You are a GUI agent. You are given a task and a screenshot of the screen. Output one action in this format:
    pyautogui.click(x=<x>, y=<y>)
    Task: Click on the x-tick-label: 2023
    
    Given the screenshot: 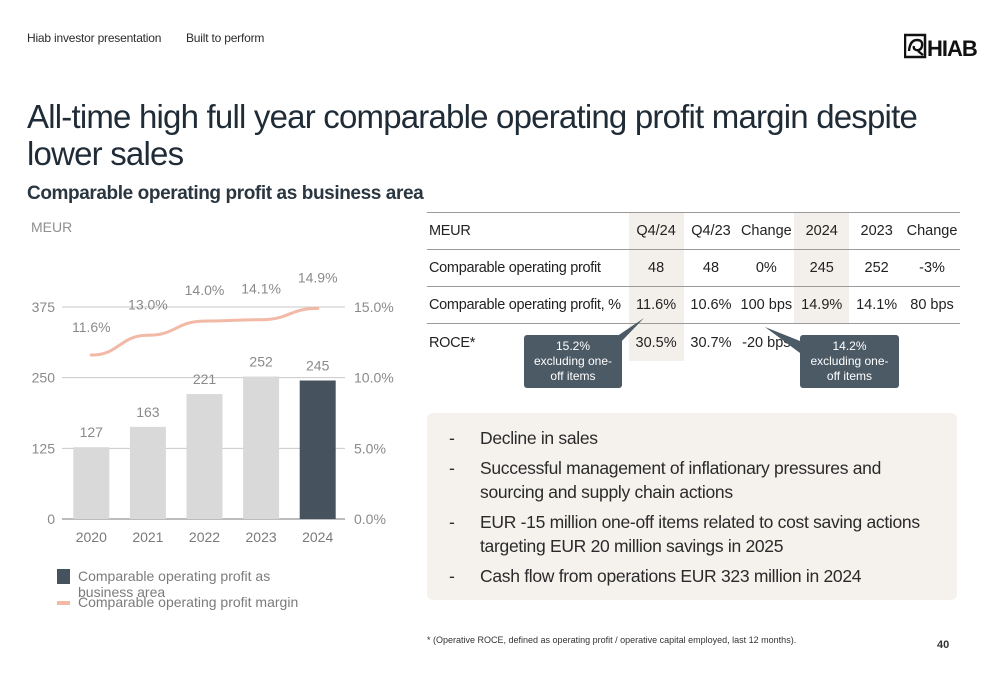 What is the action you would take?
    pyautogui.click(x=261, y=537)
    